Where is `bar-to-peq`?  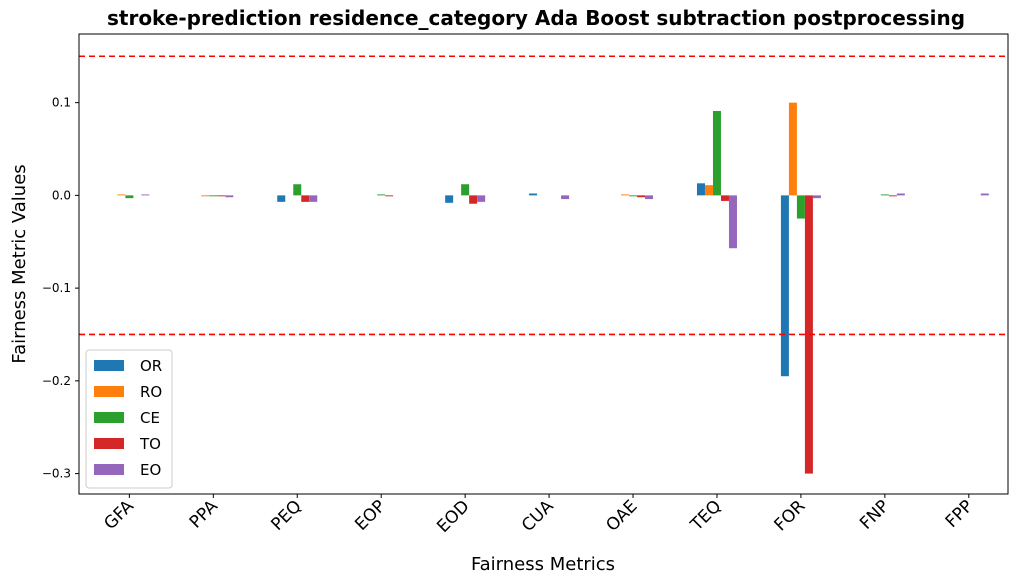 bar-to-peq is located at coordinates (305, 198).